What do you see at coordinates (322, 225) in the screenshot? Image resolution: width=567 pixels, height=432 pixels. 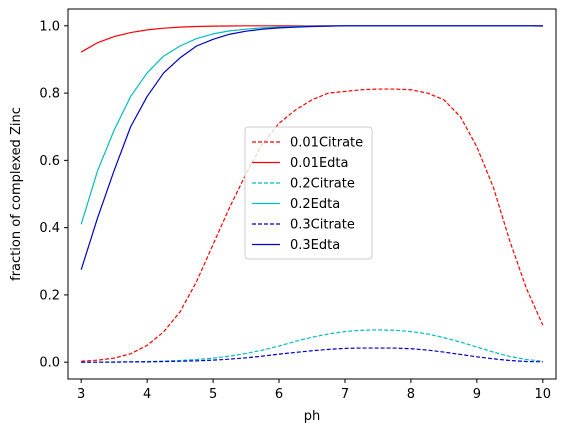 I see `legend-label: 0.3Citrate` at bounding box center [322, 225].